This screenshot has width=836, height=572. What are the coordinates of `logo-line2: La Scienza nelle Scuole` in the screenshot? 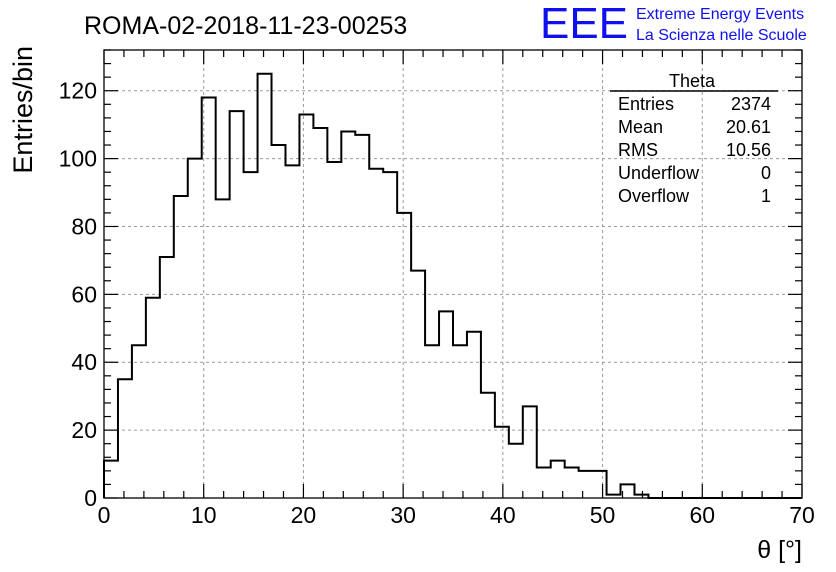 It's located at (721, 35).